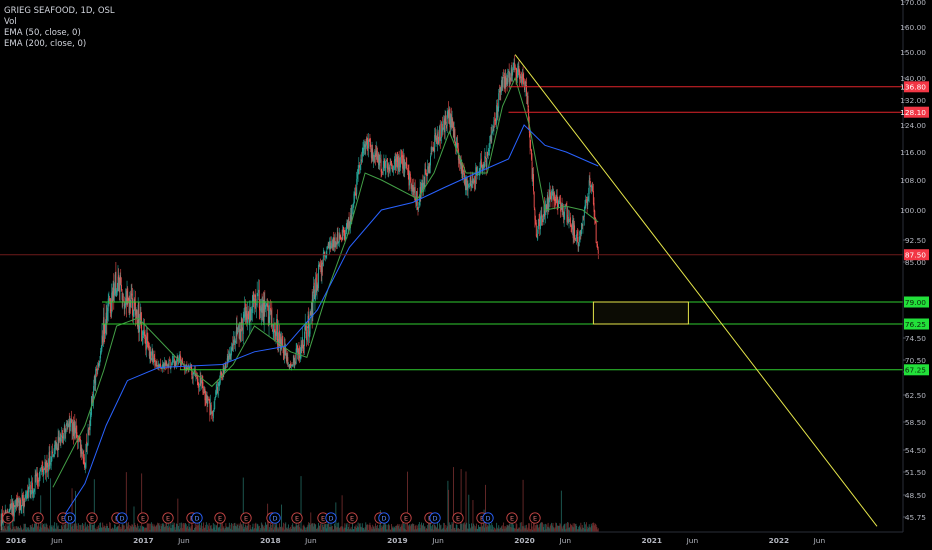  Describe the element at coordinates (270, 540) in the screenshot. I see `time-tick-label: 2018` at that location.